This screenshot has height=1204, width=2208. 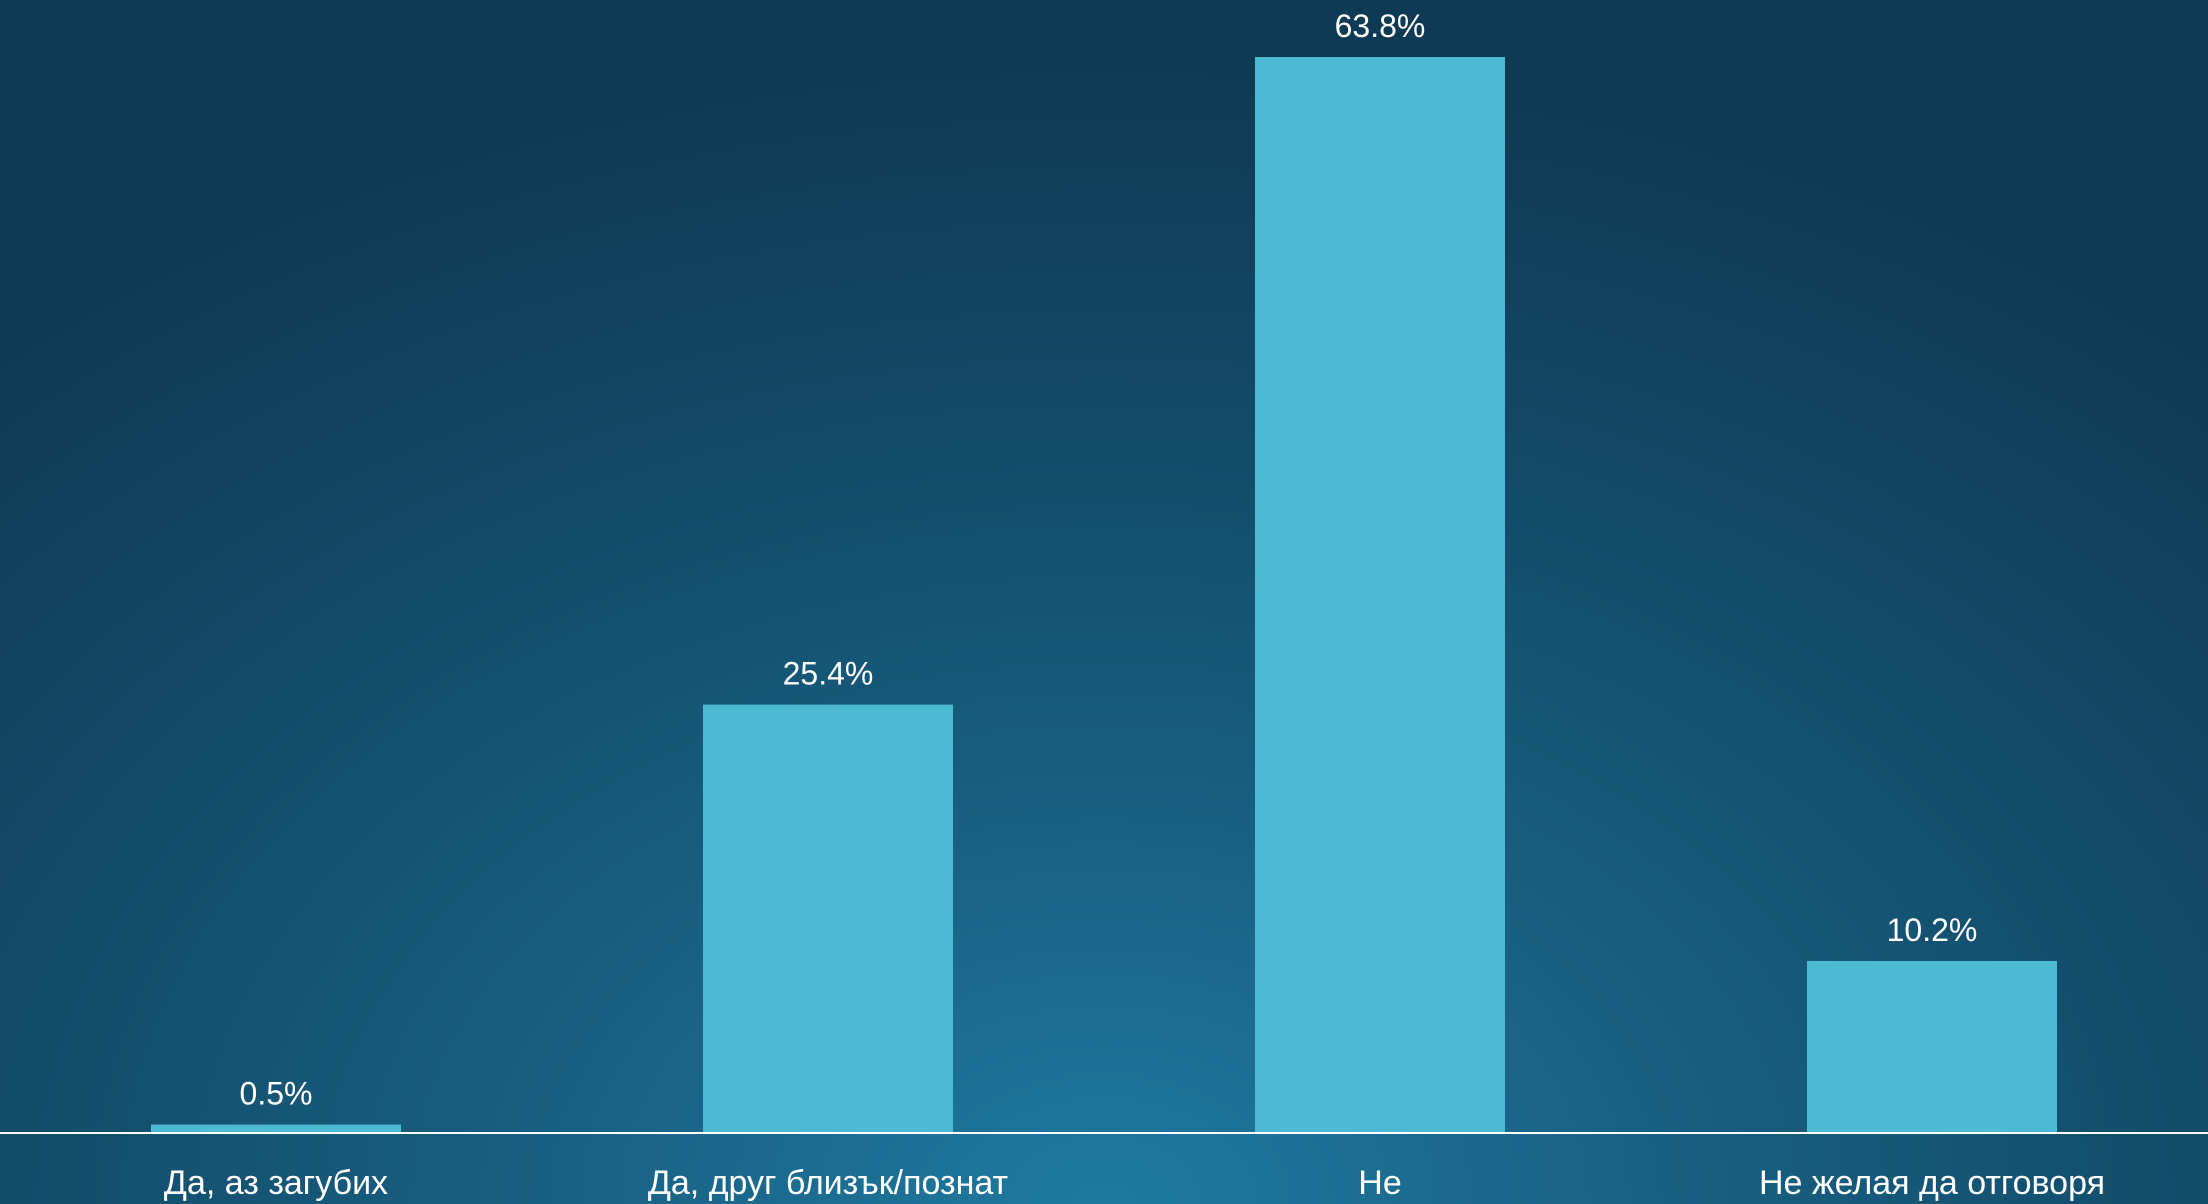 I want to click on category-label-3: Не, so click(x=1379, y=1183).